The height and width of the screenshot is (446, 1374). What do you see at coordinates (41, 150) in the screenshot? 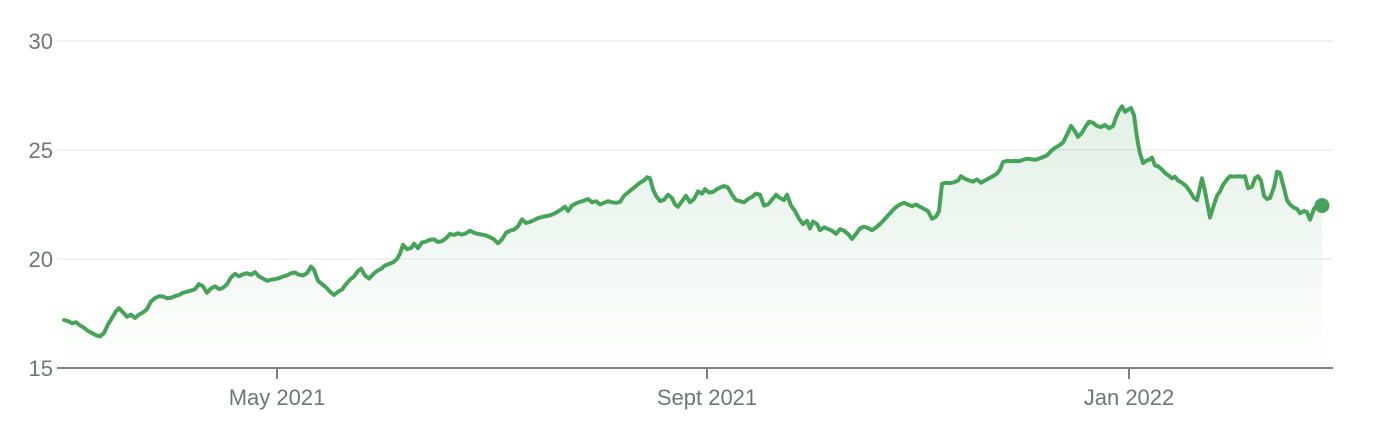
I see `y-axis-label-25: 25` at bounding box center [41, 150].